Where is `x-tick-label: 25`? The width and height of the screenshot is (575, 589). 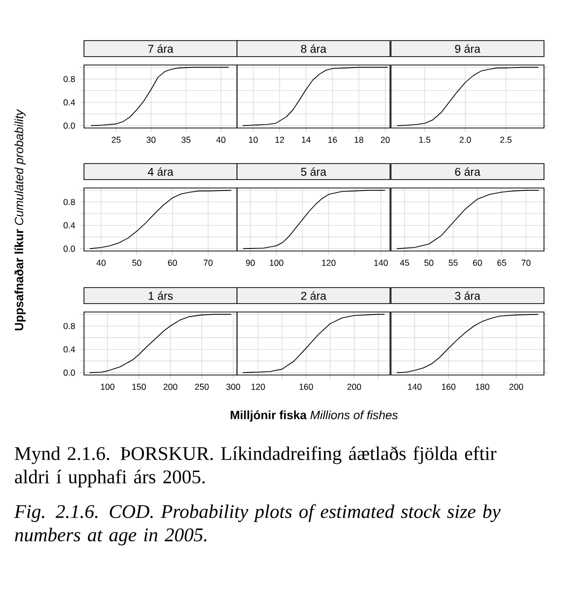
x-tick-label: 25 is located at coordinates (116, 139).